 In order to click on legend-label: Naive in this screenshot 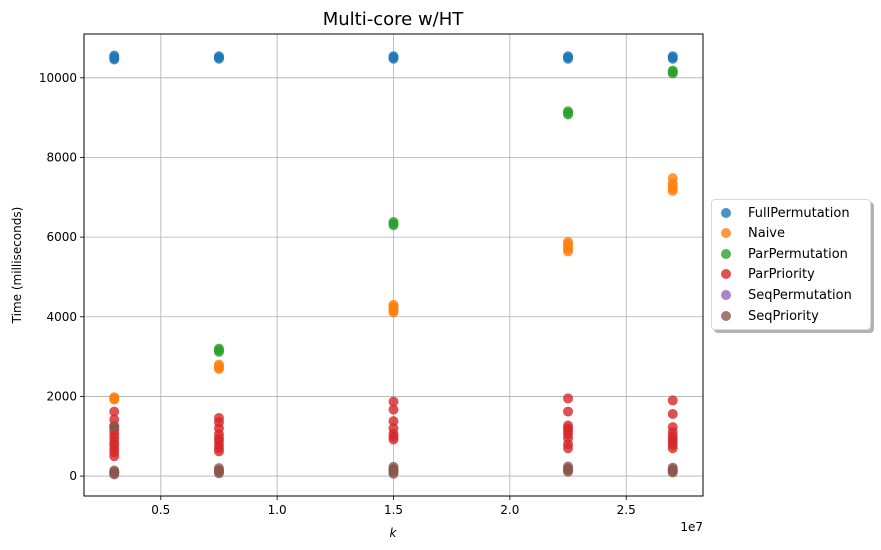, I will do `click(766, 233)`.